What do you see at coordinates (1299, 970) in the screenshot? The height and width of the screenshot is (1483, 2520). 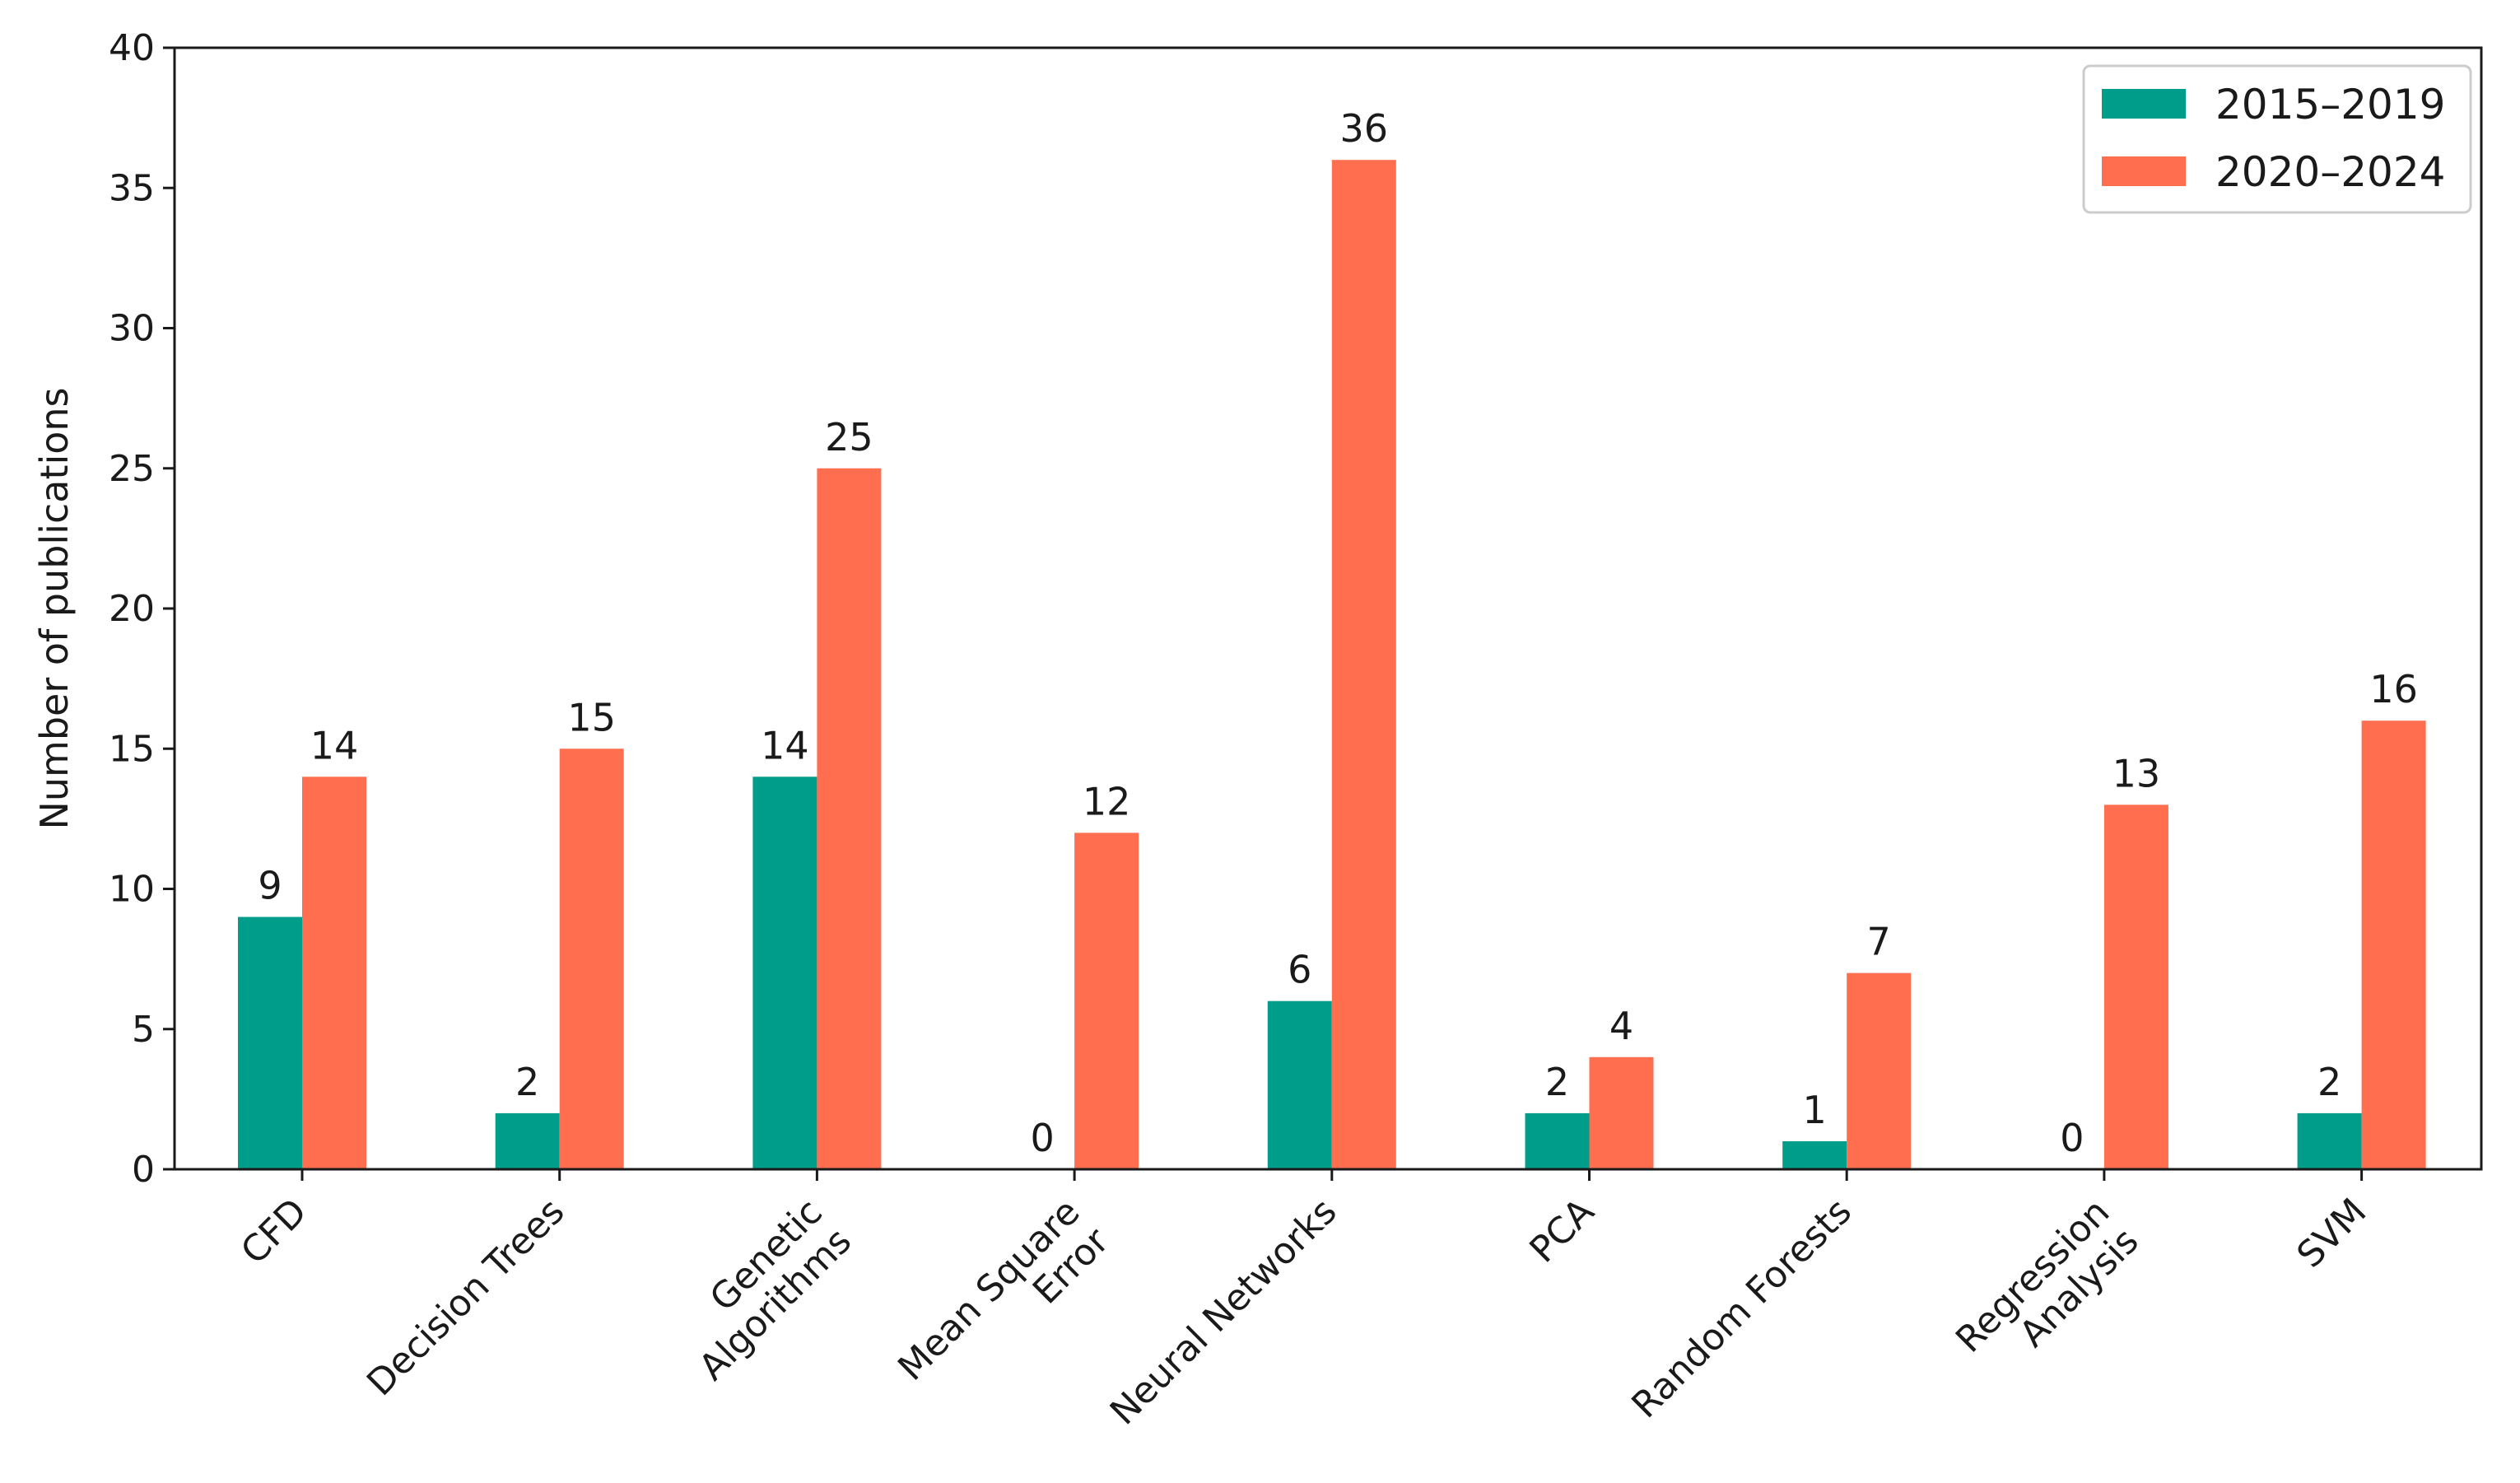 I see `data-label: 6` at bounding box center [1299, 970].